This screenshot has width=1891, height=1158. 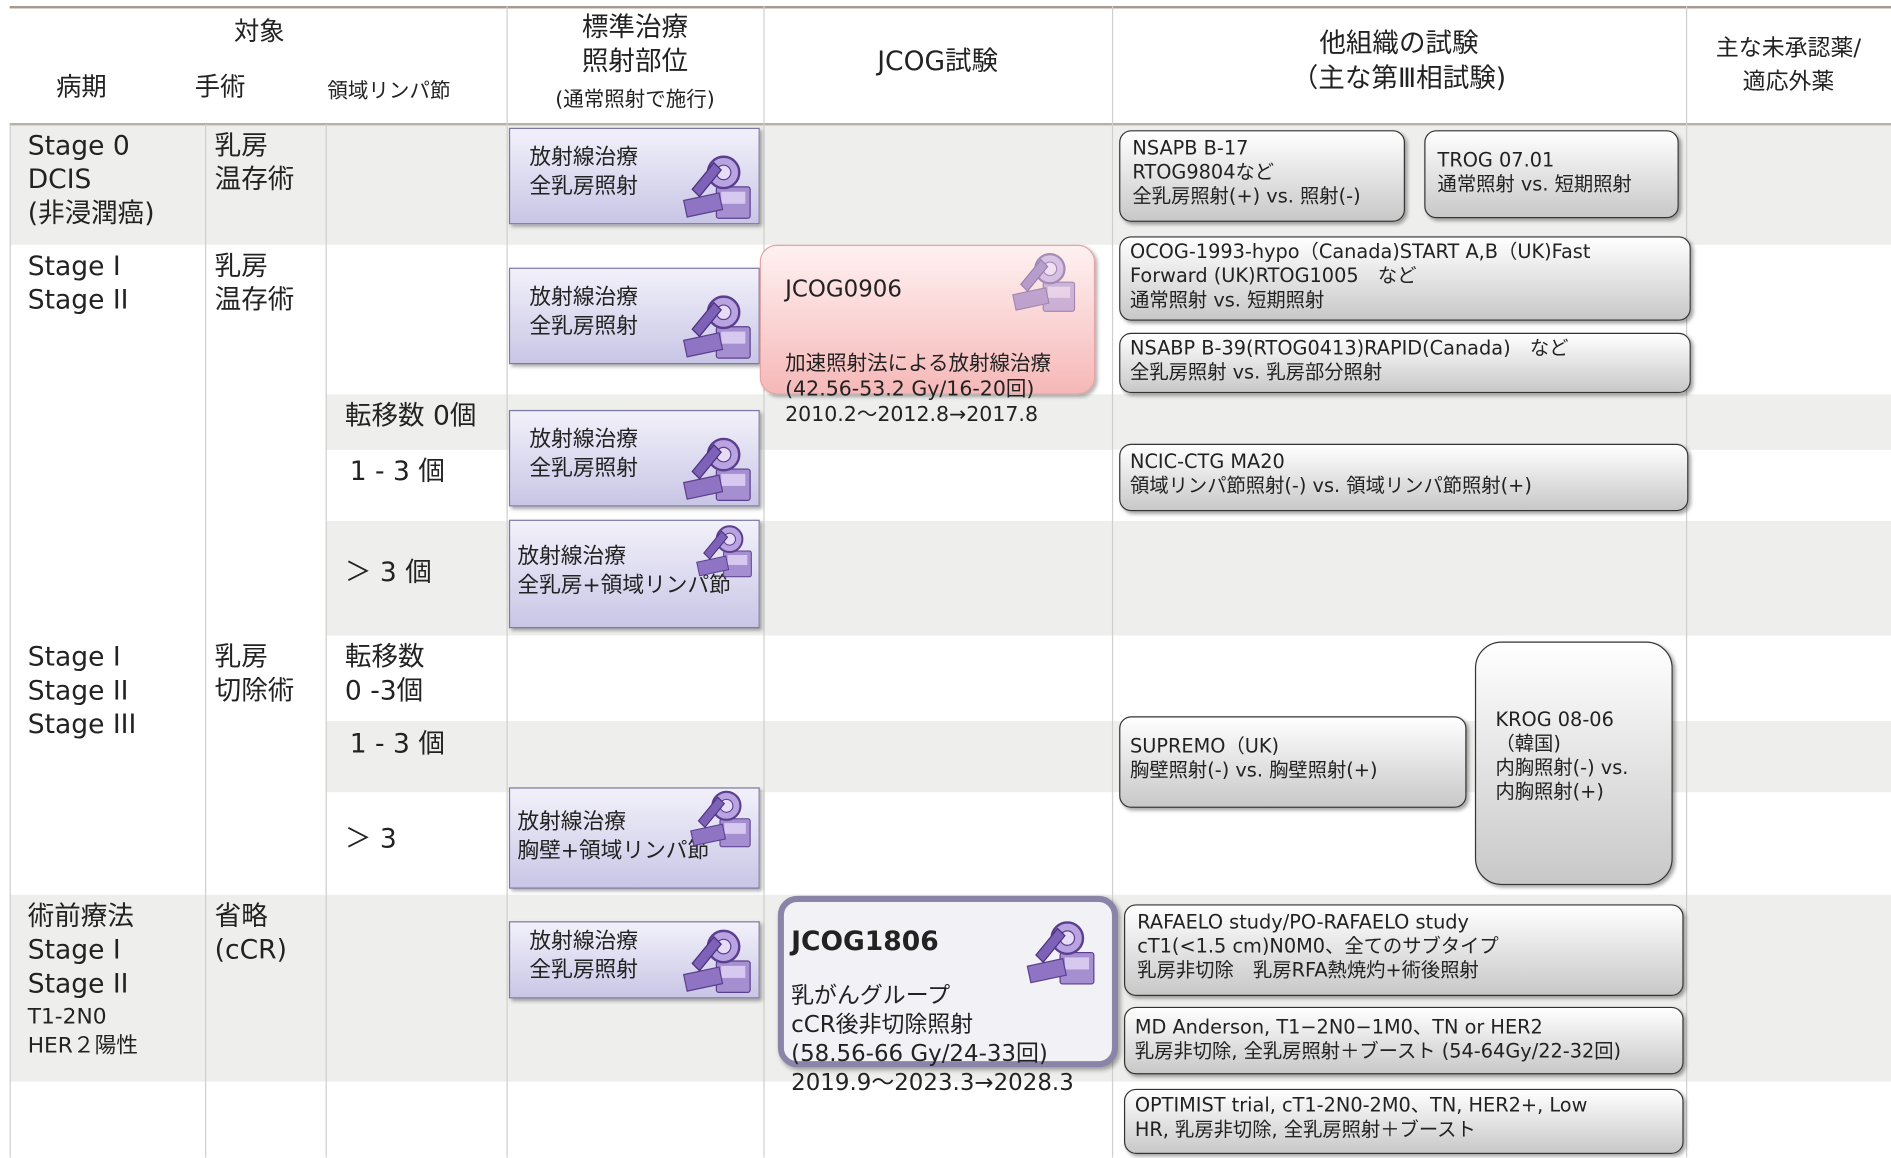 I want to click on stage-note: T1-2N0 HER２陽性, so click(x=82, y=1031).